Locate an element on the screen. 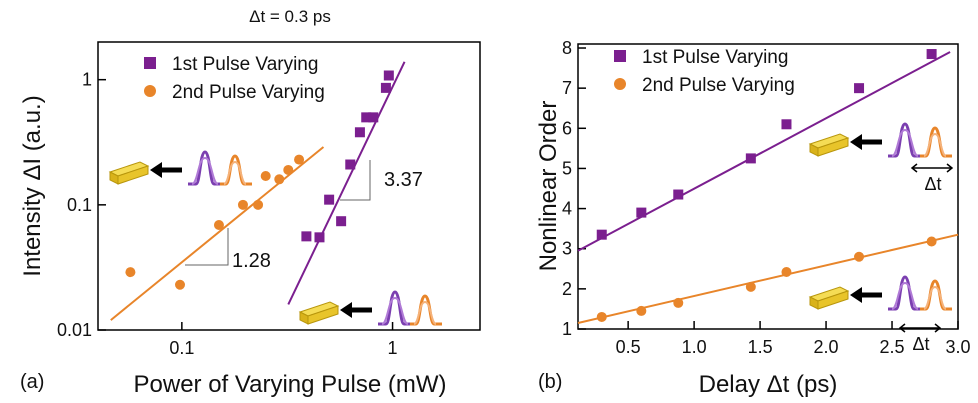  y-tick-label: 4 is located at coordinates (567, 209).